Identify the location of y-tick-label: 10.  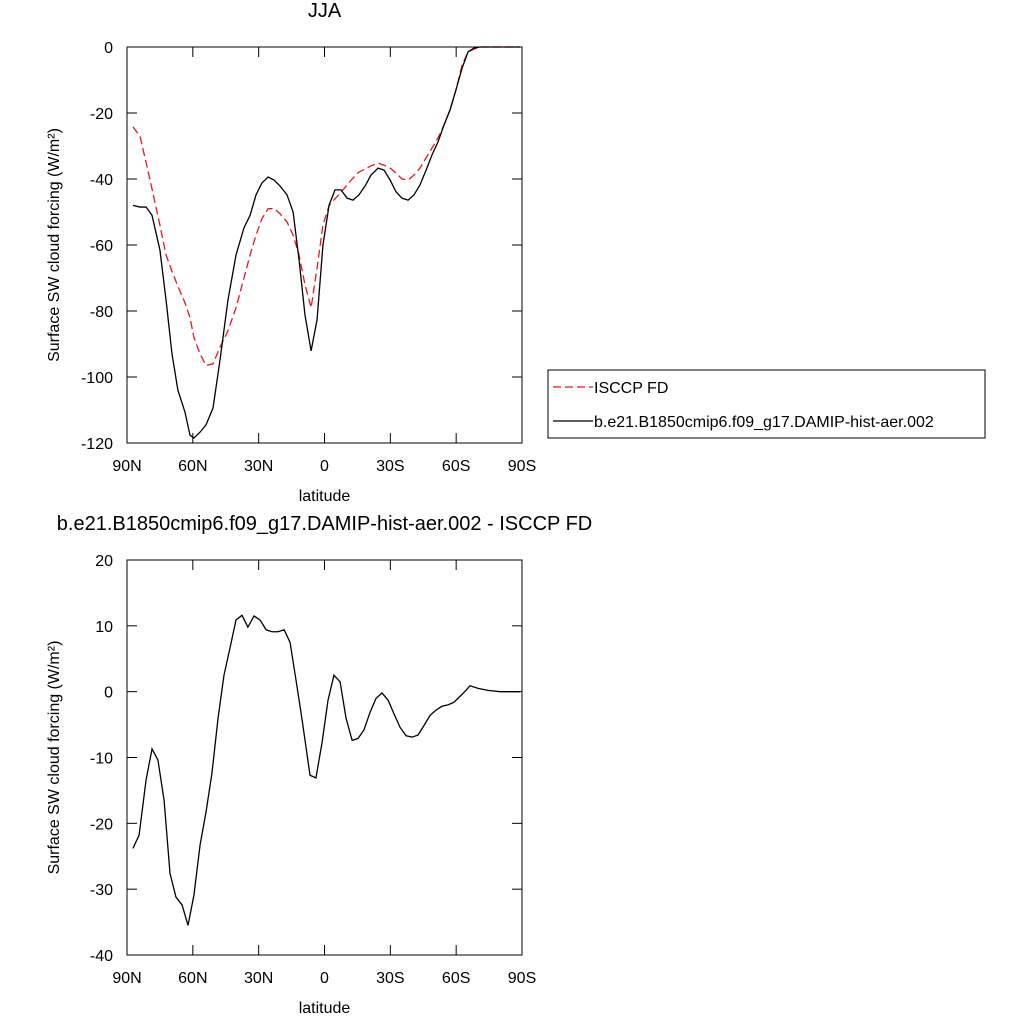
(104, 627).